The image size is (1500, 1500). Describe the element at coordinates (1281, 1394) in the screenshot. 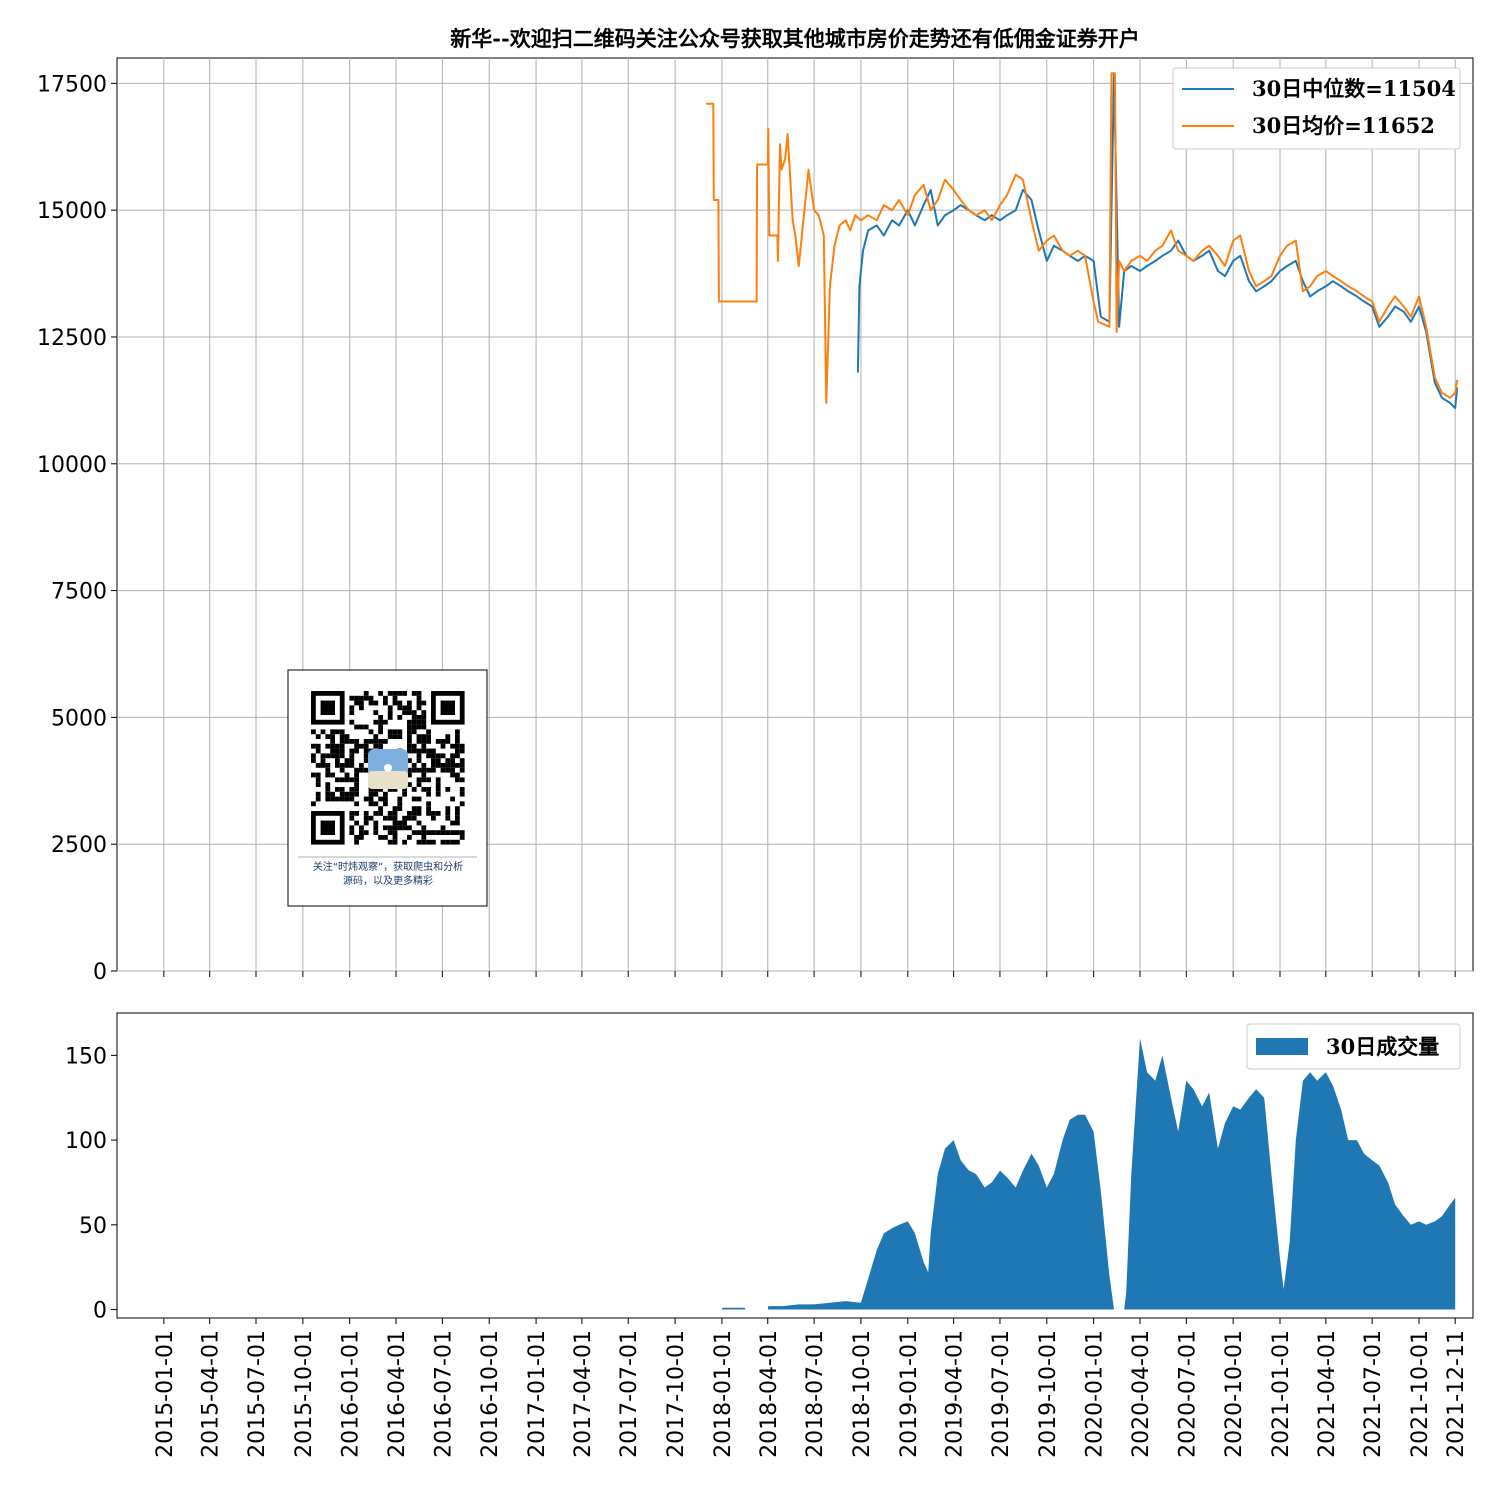

I see `volume-x-tick-label: 2021-01-01` at that location.